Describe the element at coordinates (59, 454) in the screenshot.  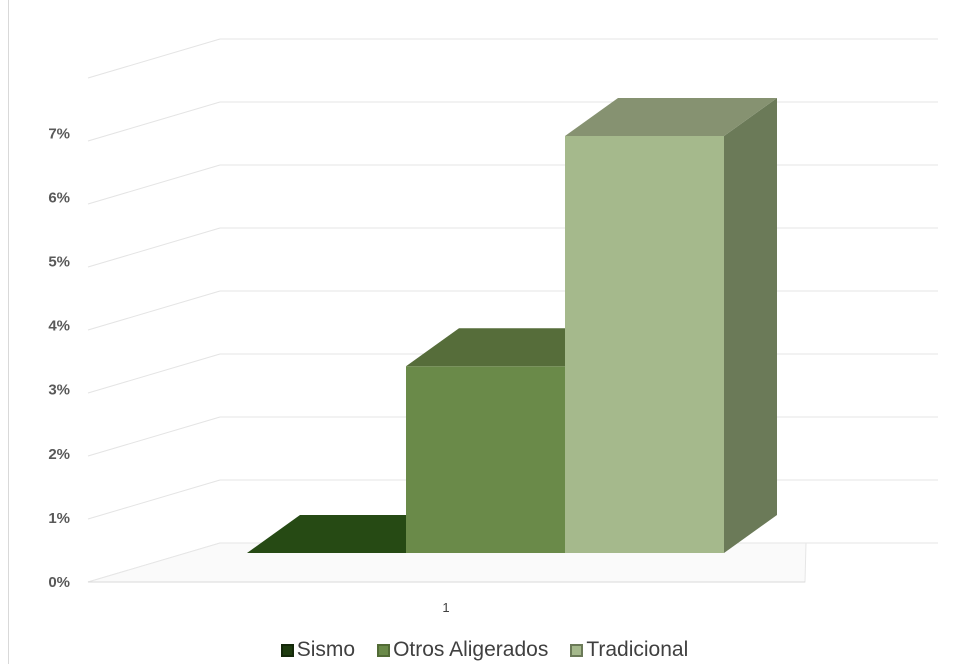
I see `y-tick-label: 2%` at that location.